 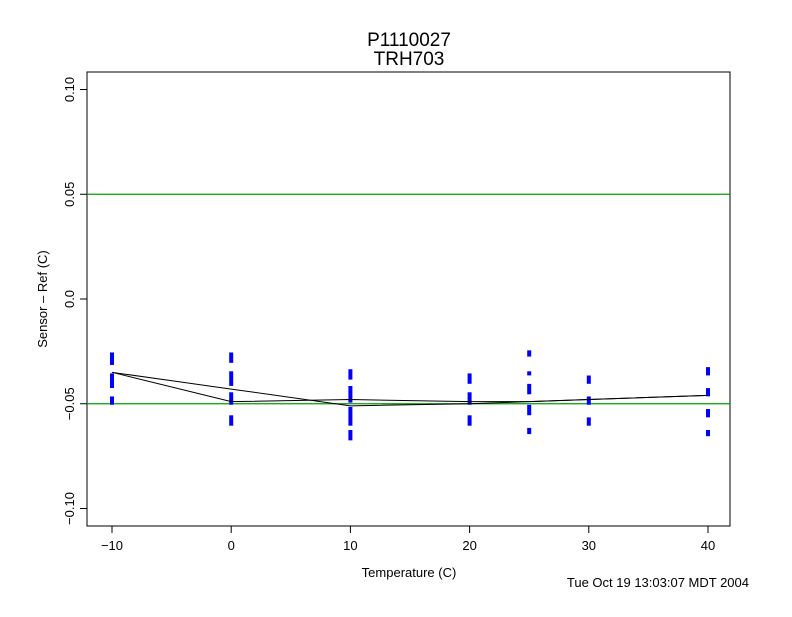 What do you see at coordinates (589, 545) in the screenshot?
I see `x-tick-label: 30` at bounding box center [589, 545].